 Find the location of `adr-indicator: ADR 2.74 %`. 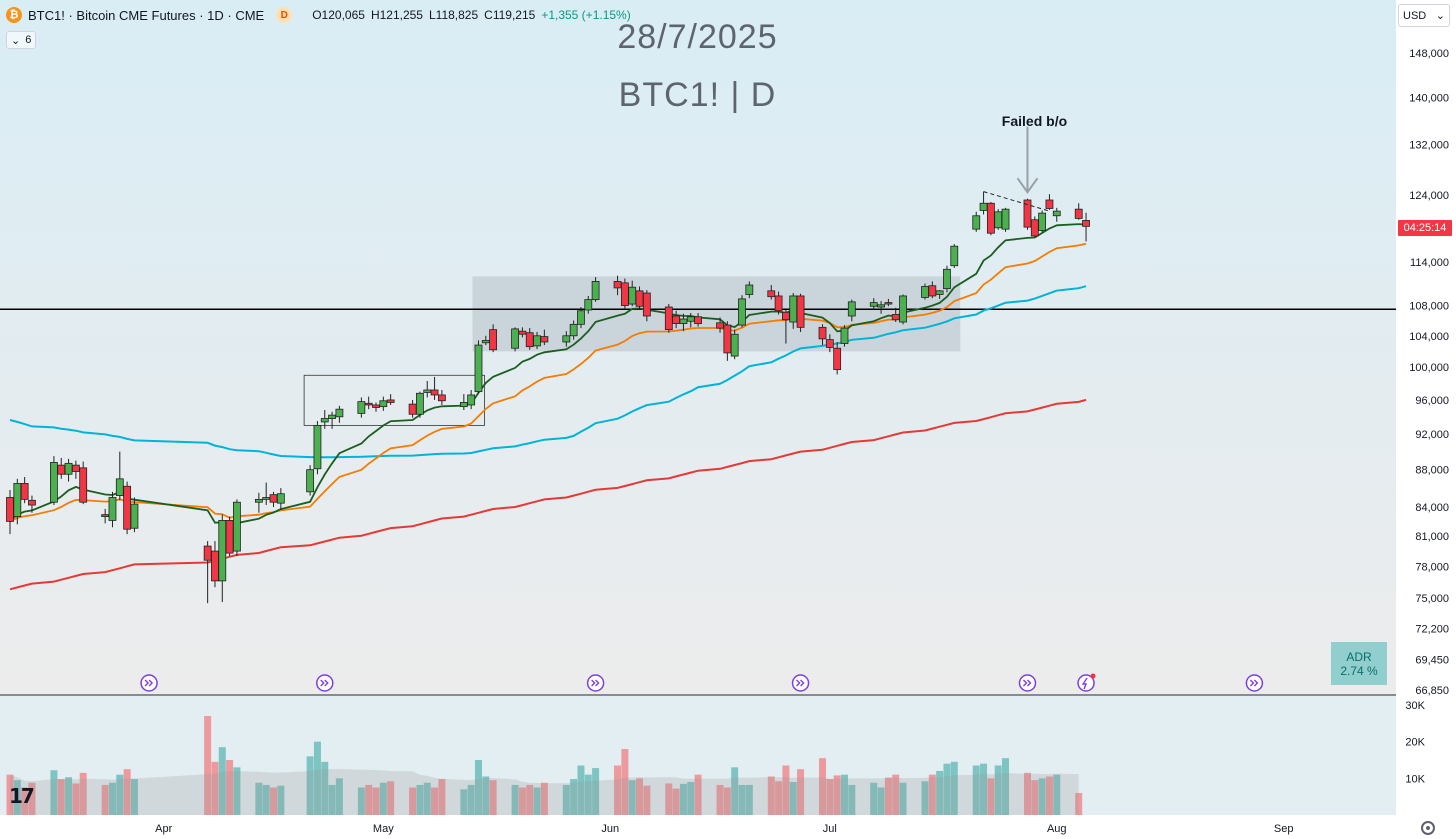

adr-indicator: ADR 2.74 % is located at coordinates (1359, 663).